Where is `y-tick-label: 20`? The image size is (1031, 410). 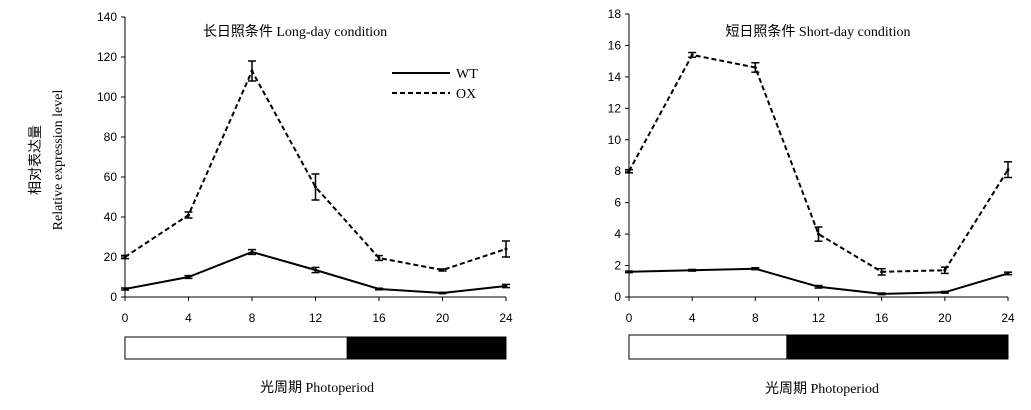 y-tick-label: 20 is located at coordinates (111, 257).